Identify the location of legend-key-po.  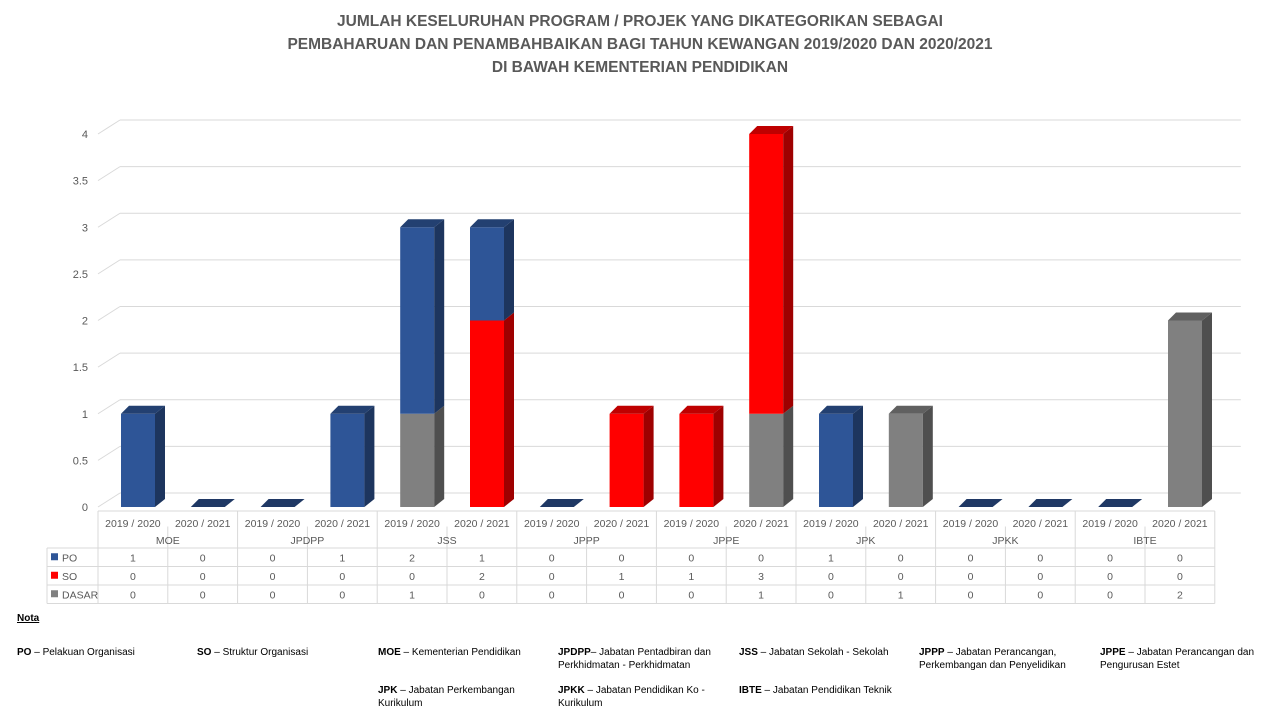
(54, 557).